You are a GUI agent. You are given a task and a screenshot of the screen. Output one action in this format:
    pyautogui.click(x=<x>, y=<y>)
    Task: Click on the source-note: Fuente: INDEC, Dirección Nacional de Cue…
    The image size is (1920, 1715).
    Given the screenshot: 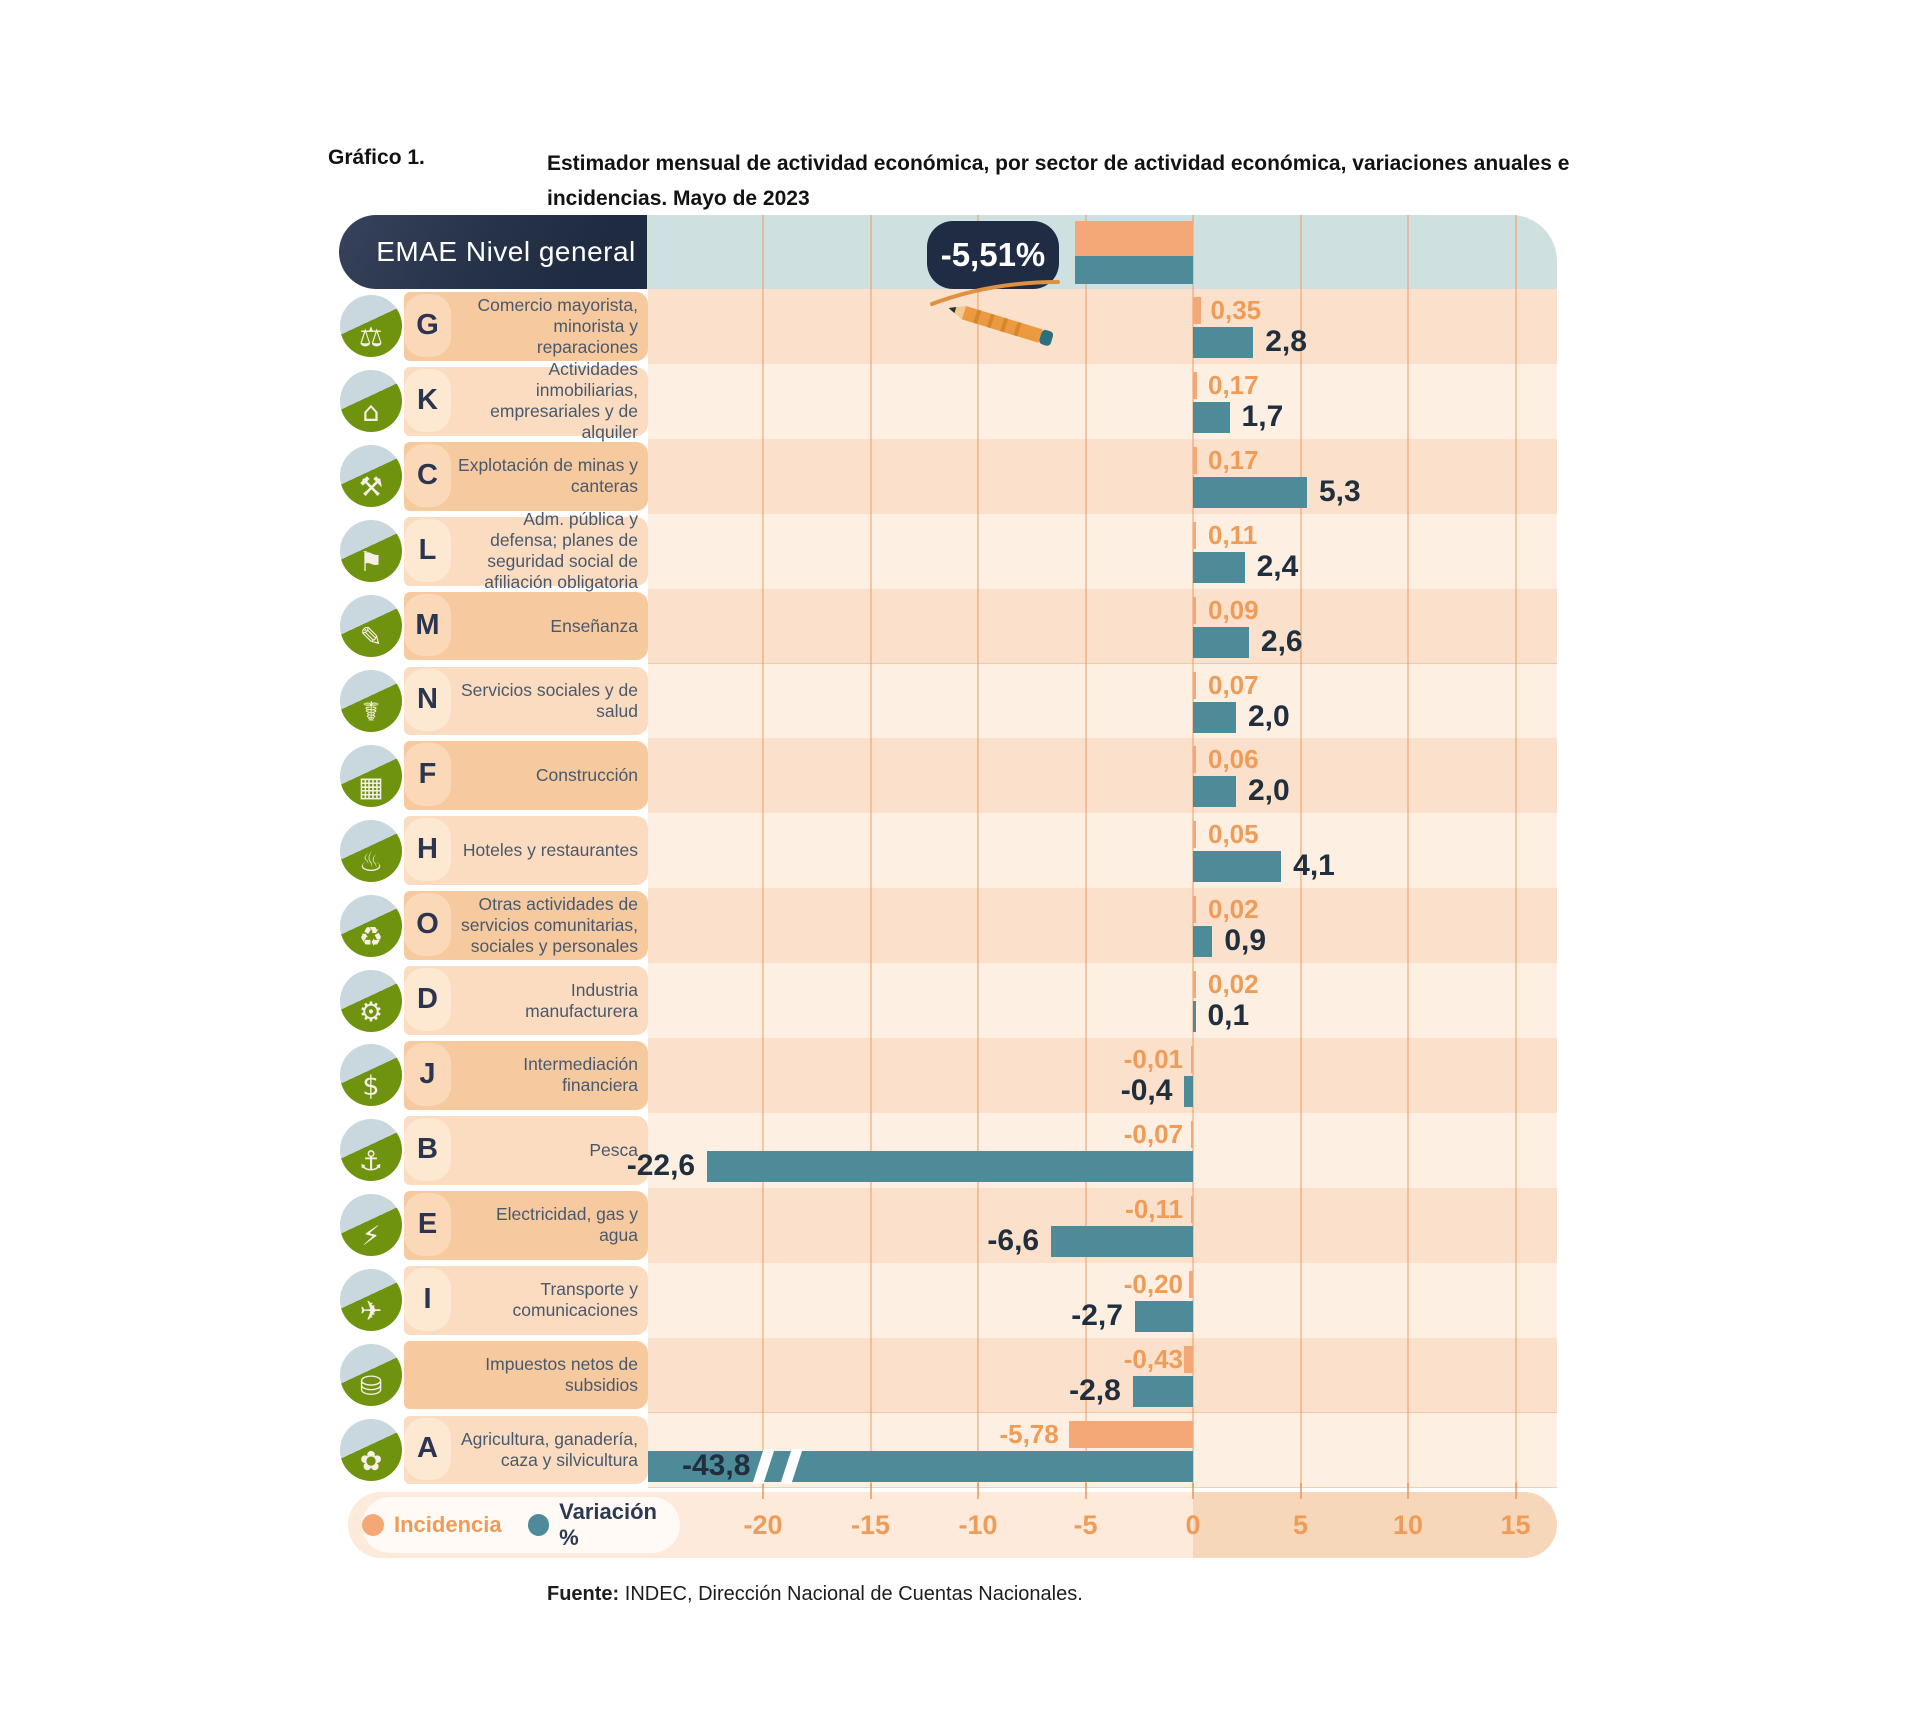 What is the action you would take?
    pyautogui.click(x=815, y=1594)
    